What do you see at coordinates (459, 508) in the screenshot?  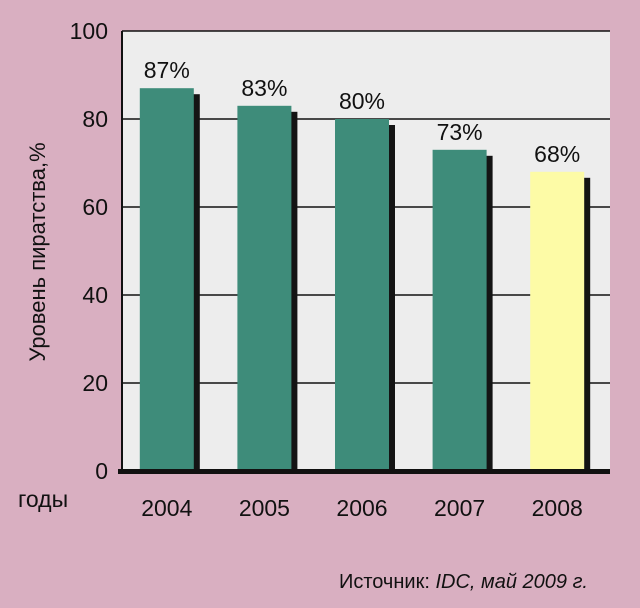 I see `x-tick-label: 2007` at bounding box center [459, 508].